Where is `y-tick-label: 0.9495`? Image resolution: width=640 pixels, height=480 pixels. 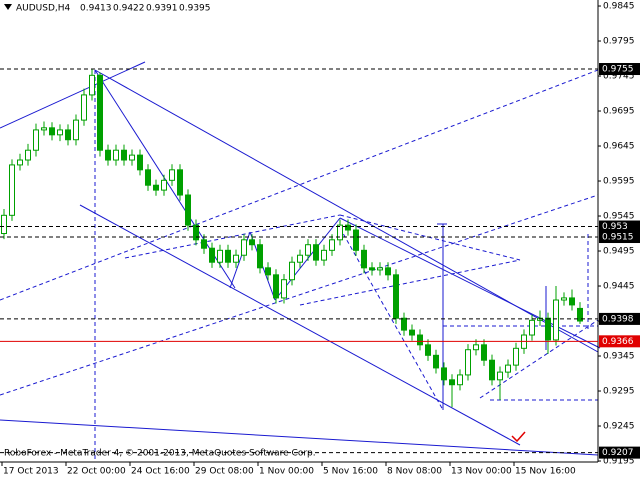 y-tick-label: 0.9495 is located at coordinates (619, 252).